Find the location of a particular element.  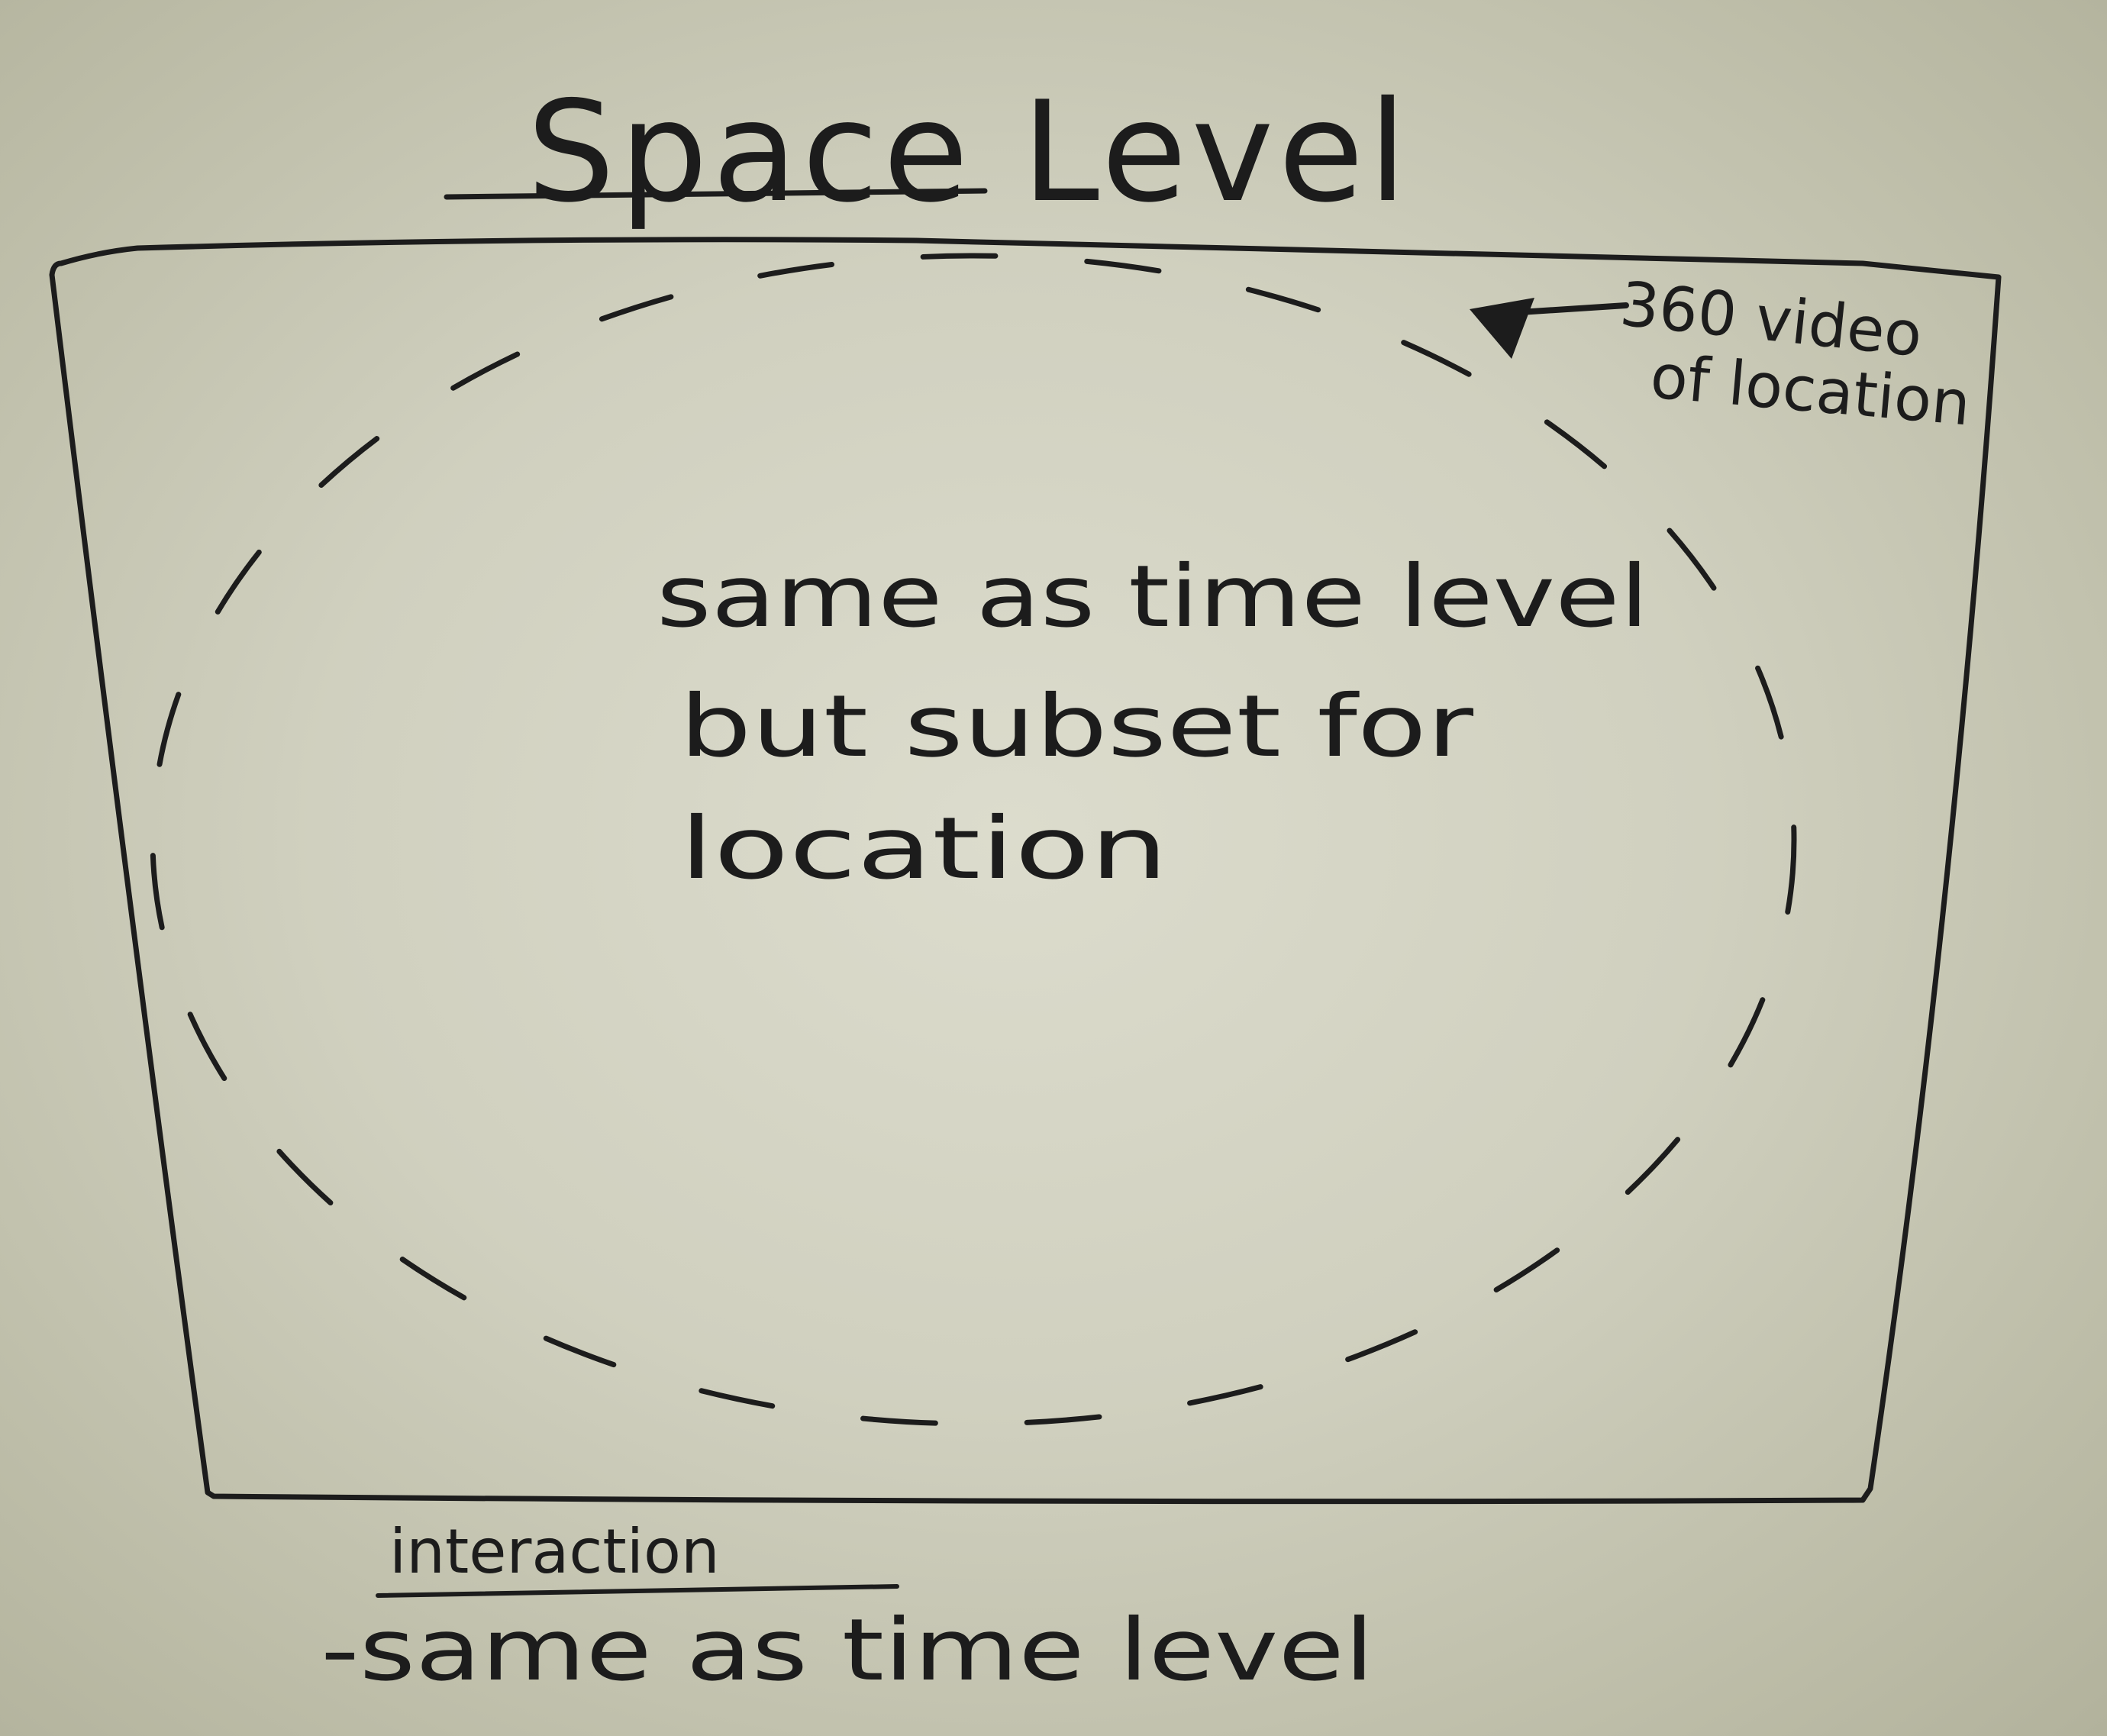

page-title: Space Level is located at coordinates (969, 152).